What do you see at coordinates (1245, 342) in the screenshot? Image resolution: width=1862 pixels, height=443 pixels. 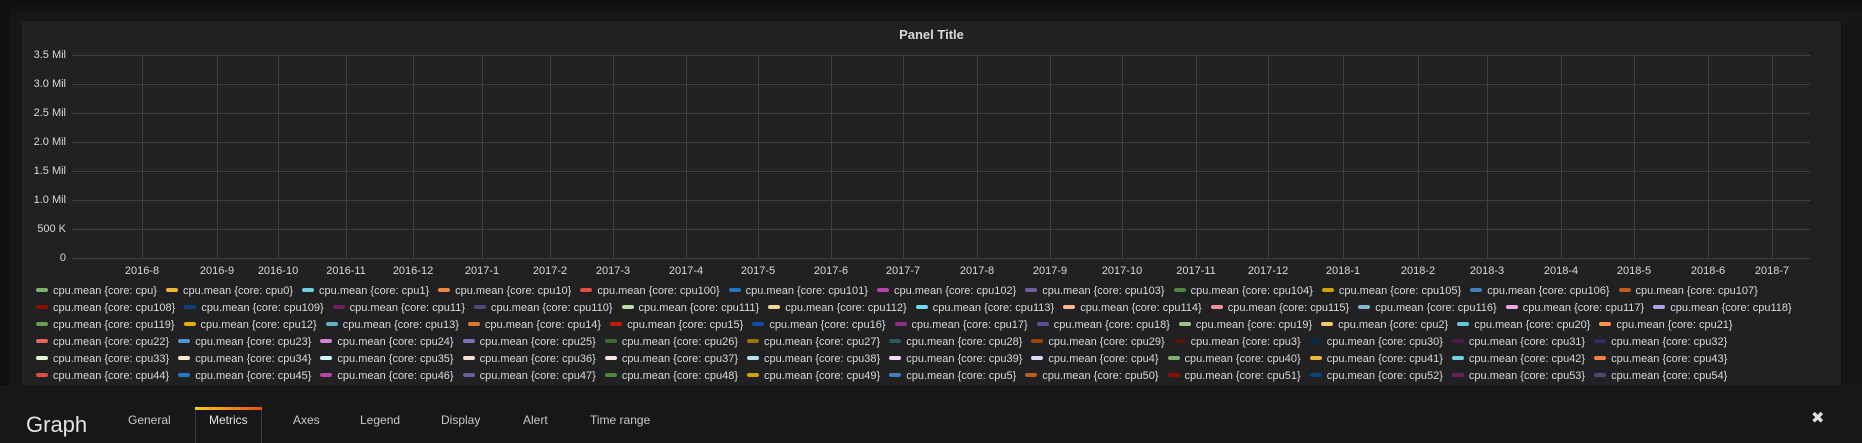 I see `legend-label: cpu.mean {core: cpu3}` at bounding box center [1245, 342].